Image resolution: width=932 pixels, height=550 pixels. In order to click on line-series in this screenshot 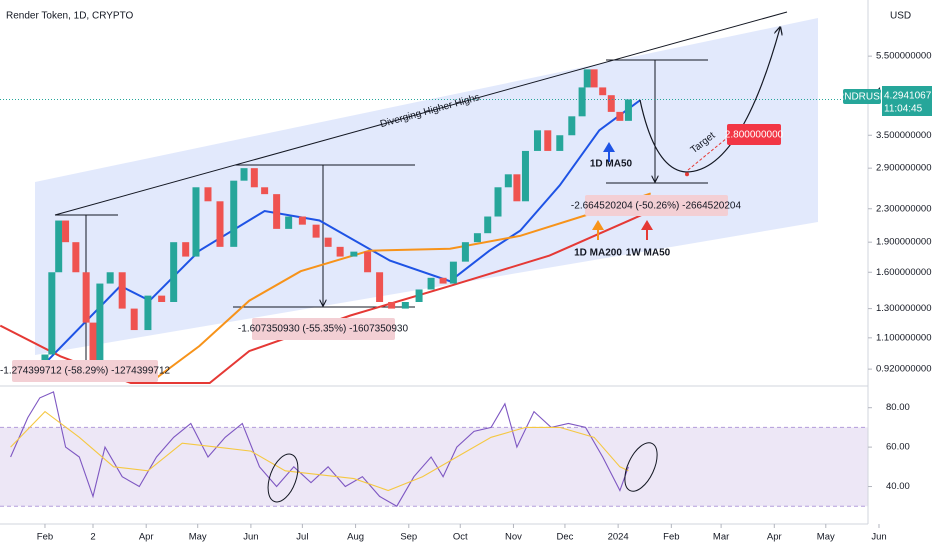, I will do `click(319, 451)`.